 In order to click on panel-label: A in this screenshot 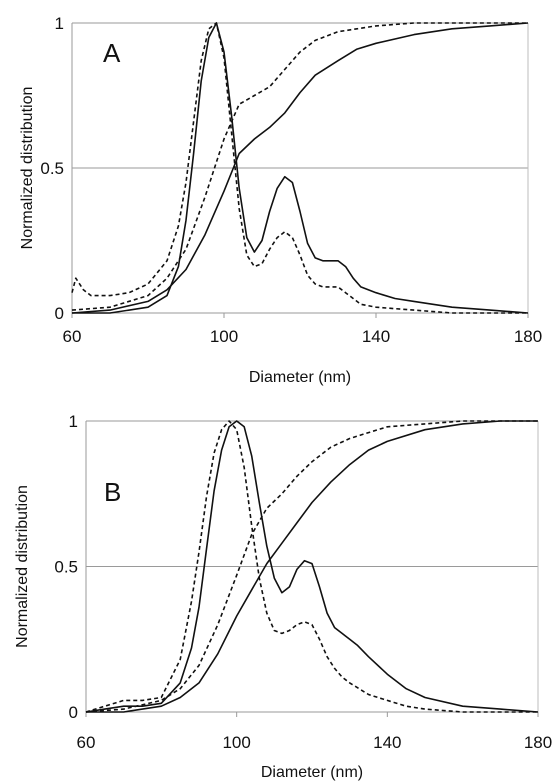, I will do `click(112, 53)`.